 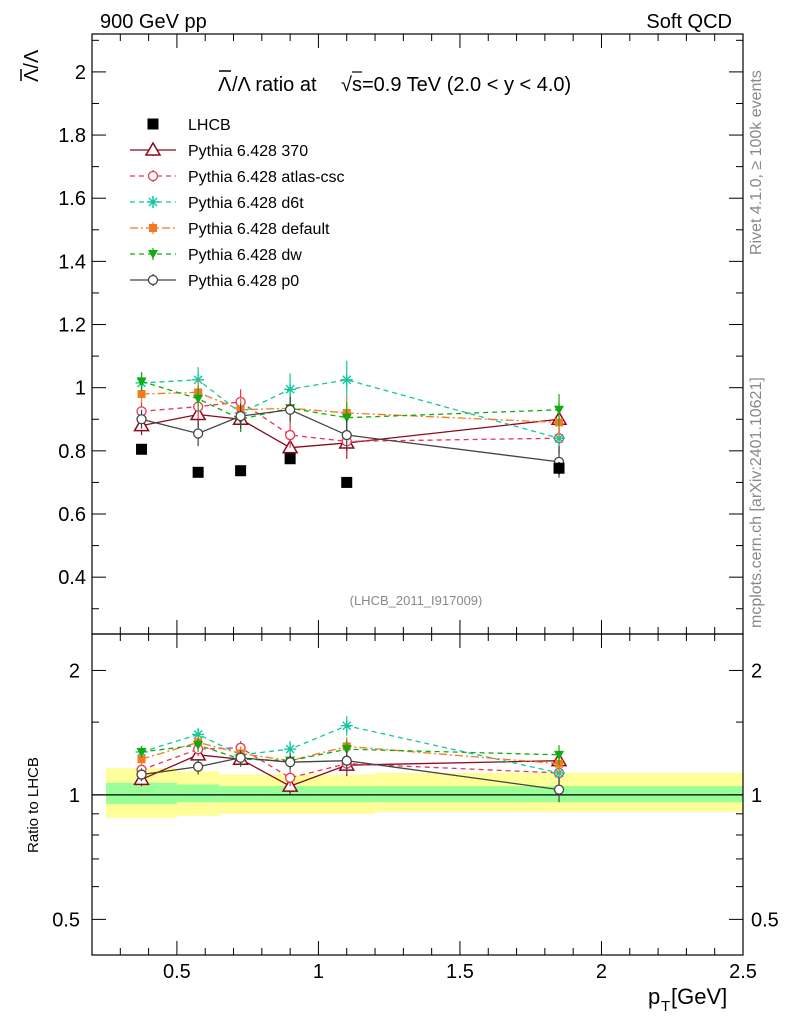 What do you see at coordinates (350, 465) in the screenshot?
I see `top-series-lhcb` at bounding box center [350, 465].